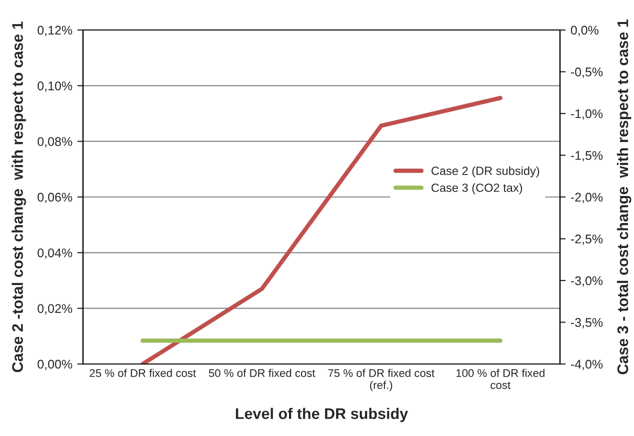 The height and width of the screenshot is (436, 634). Describe the element at coordinates (586, 281) in the screenshot. I see `y2-tick-label: -3,0%` at that location.